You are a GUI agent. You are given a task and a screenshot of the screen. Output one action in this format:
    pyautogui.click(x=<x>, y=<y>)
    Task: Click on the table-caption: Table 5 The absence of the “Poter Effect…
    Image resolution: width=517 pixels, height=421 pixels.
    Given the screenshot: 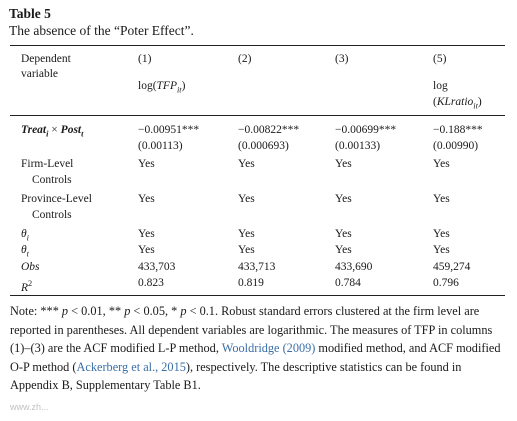 What is the action you would take?
    pyautogui.click(x=101, y=22)
    